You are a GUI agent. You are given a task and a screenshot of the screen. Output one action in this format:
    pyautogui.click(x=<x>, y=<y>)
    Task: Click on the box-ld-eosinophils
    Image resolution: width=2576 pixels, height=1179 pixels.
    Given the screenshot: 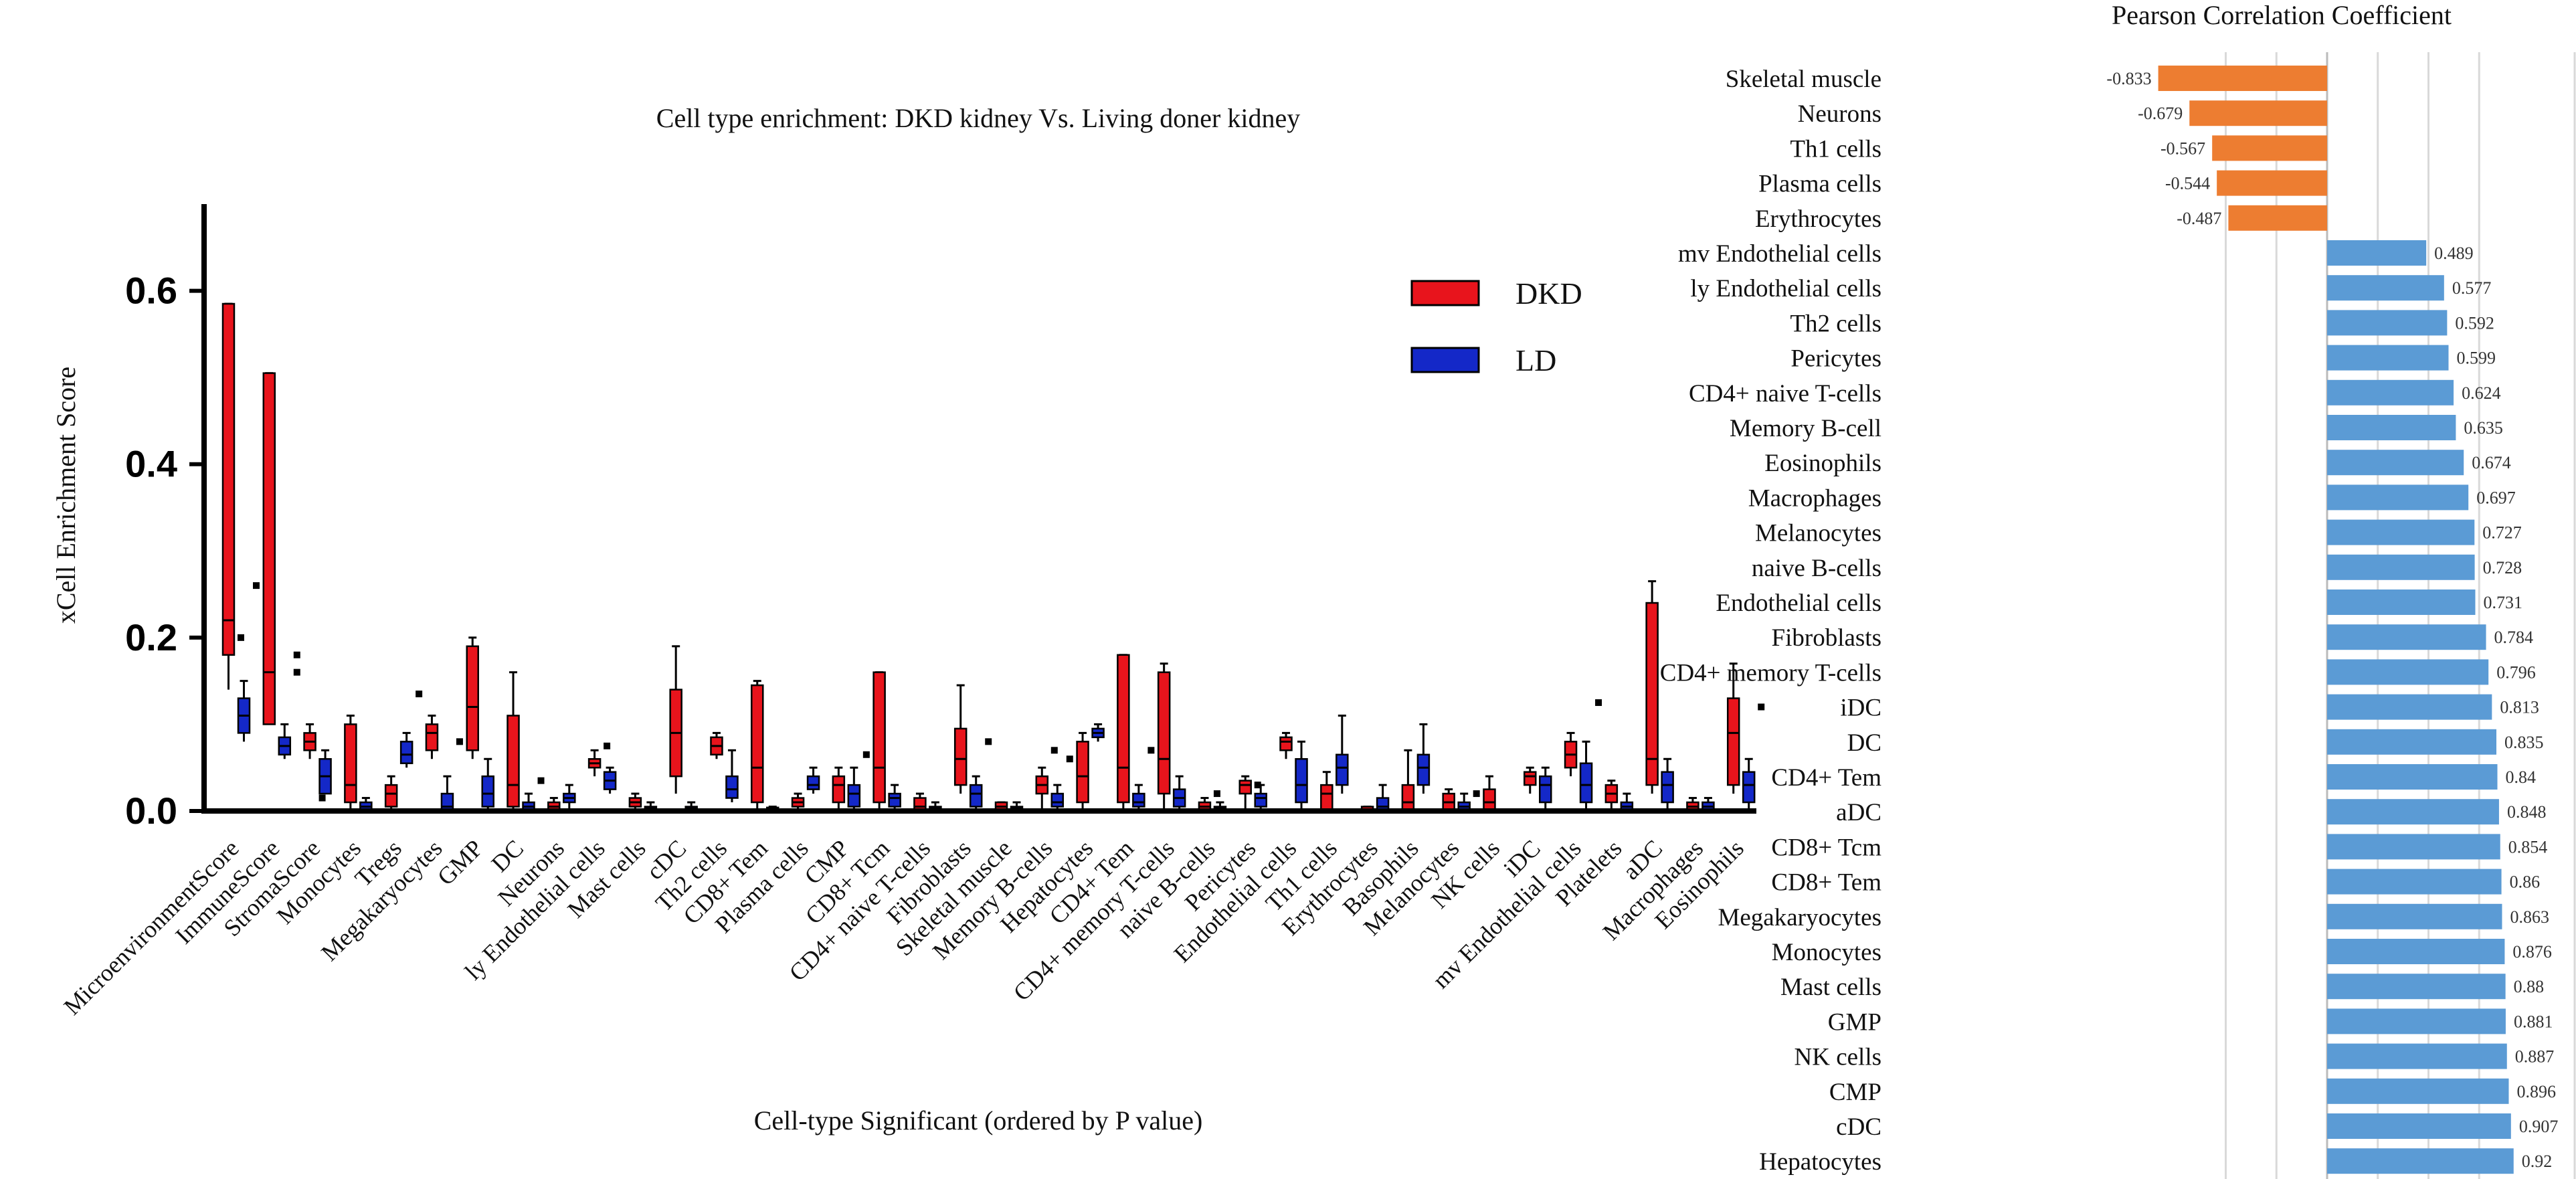 What is the action you would take?
    pyautogui.click(x=1749, y=784)
    